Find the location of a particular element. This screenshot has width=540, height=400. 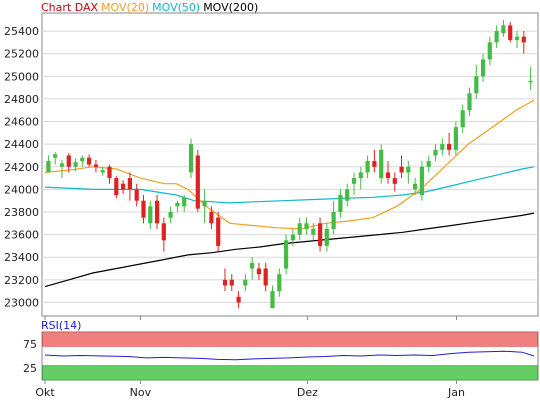

rsi-line is located at coordinates (289, 355).